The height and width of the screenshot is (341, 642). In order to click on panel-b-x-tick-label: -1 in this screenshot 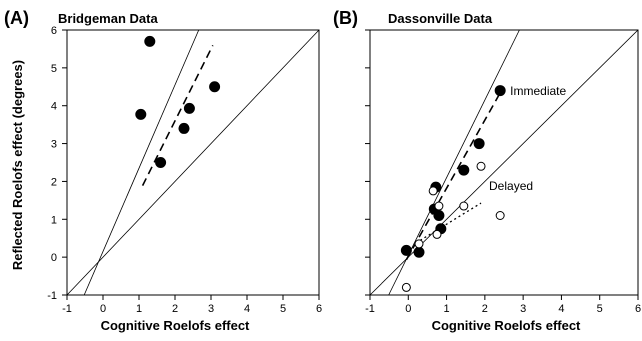, I will do `click(370, 309)`.